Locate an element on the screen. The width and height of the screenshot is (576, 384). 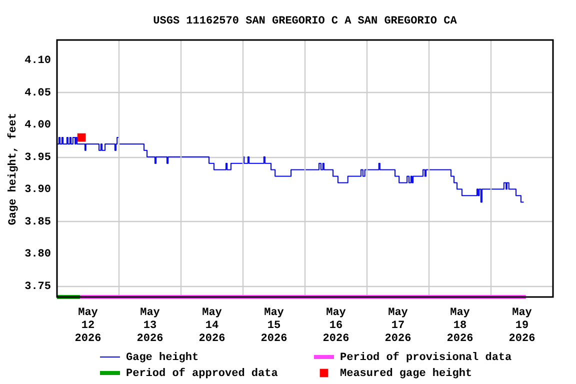
x-tick-label: May 16 2026 is located at coordinates (336, 326).